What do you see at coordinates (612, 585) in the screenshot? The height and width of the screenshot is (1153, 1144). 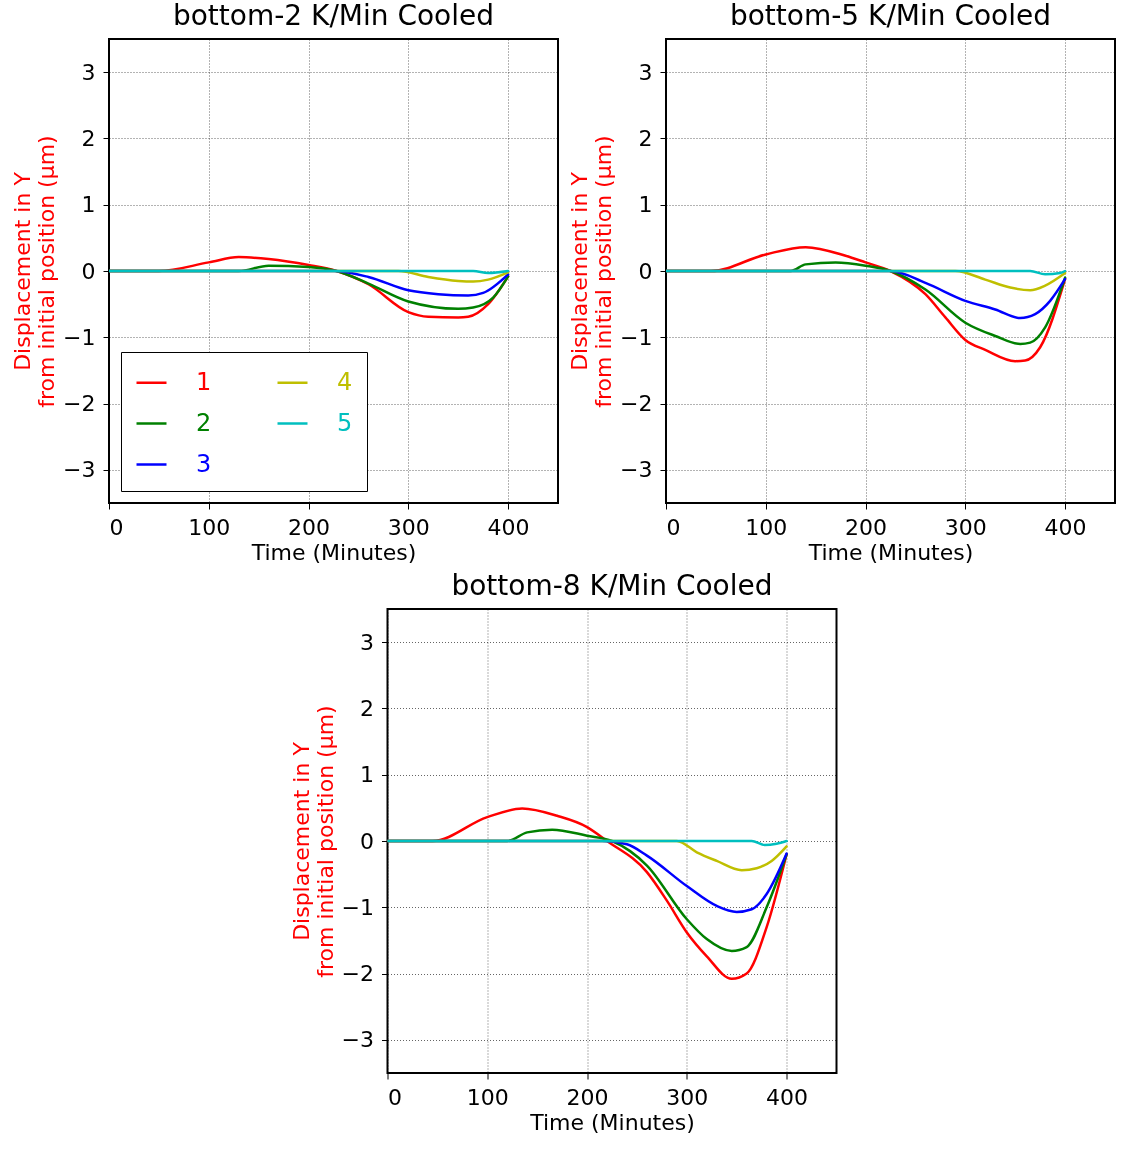 I see `chart-title: bottom-8 K/Min Cooled` at bounding box center [612, 585].